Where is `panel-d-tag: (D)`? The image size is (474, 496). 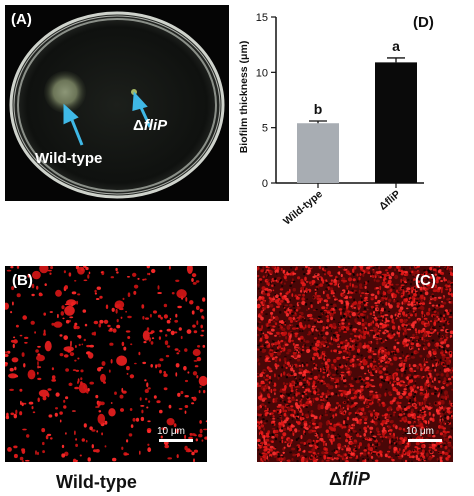 panel-d-tag: (D) is located at coordinates (423, 22).